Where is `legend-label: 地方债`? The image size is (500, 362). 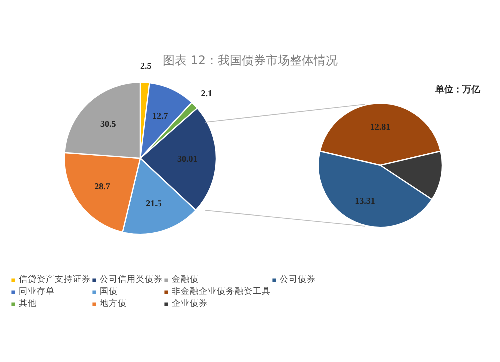
legend-label: 地方债 is located at coordinates (113, 304).